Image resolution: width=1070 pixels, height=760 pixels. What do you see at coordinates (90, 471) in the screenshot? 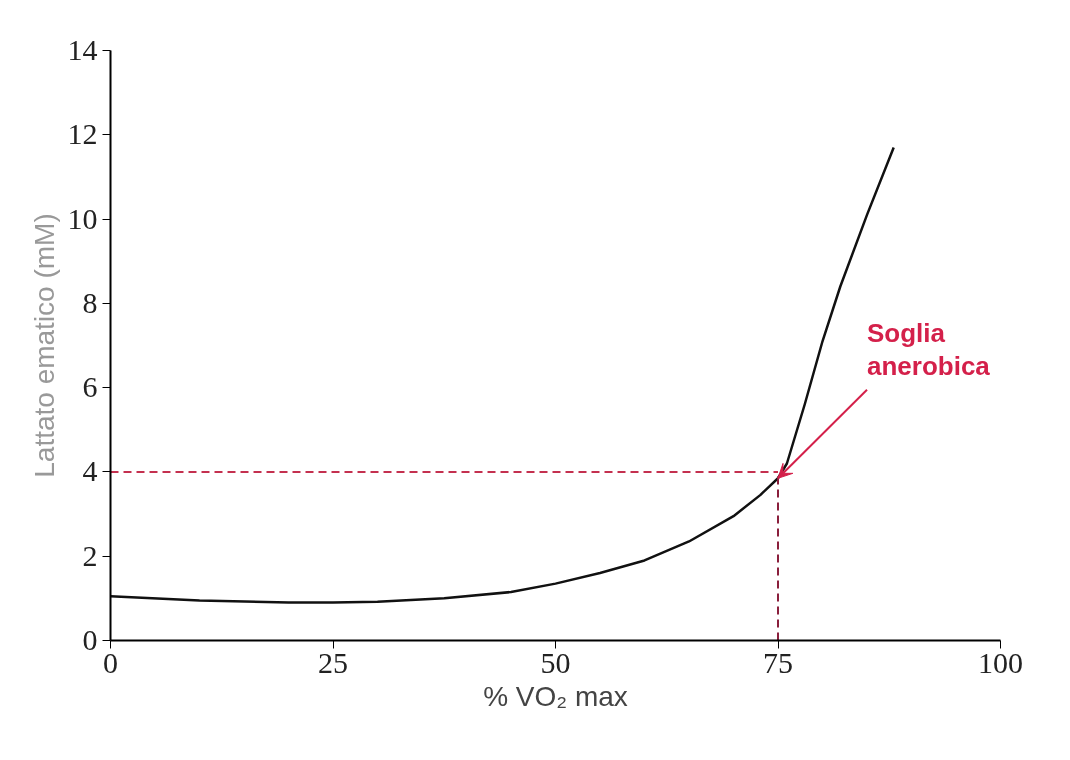
I see `y-tick-label: 4` at bounding box center [90, 471].